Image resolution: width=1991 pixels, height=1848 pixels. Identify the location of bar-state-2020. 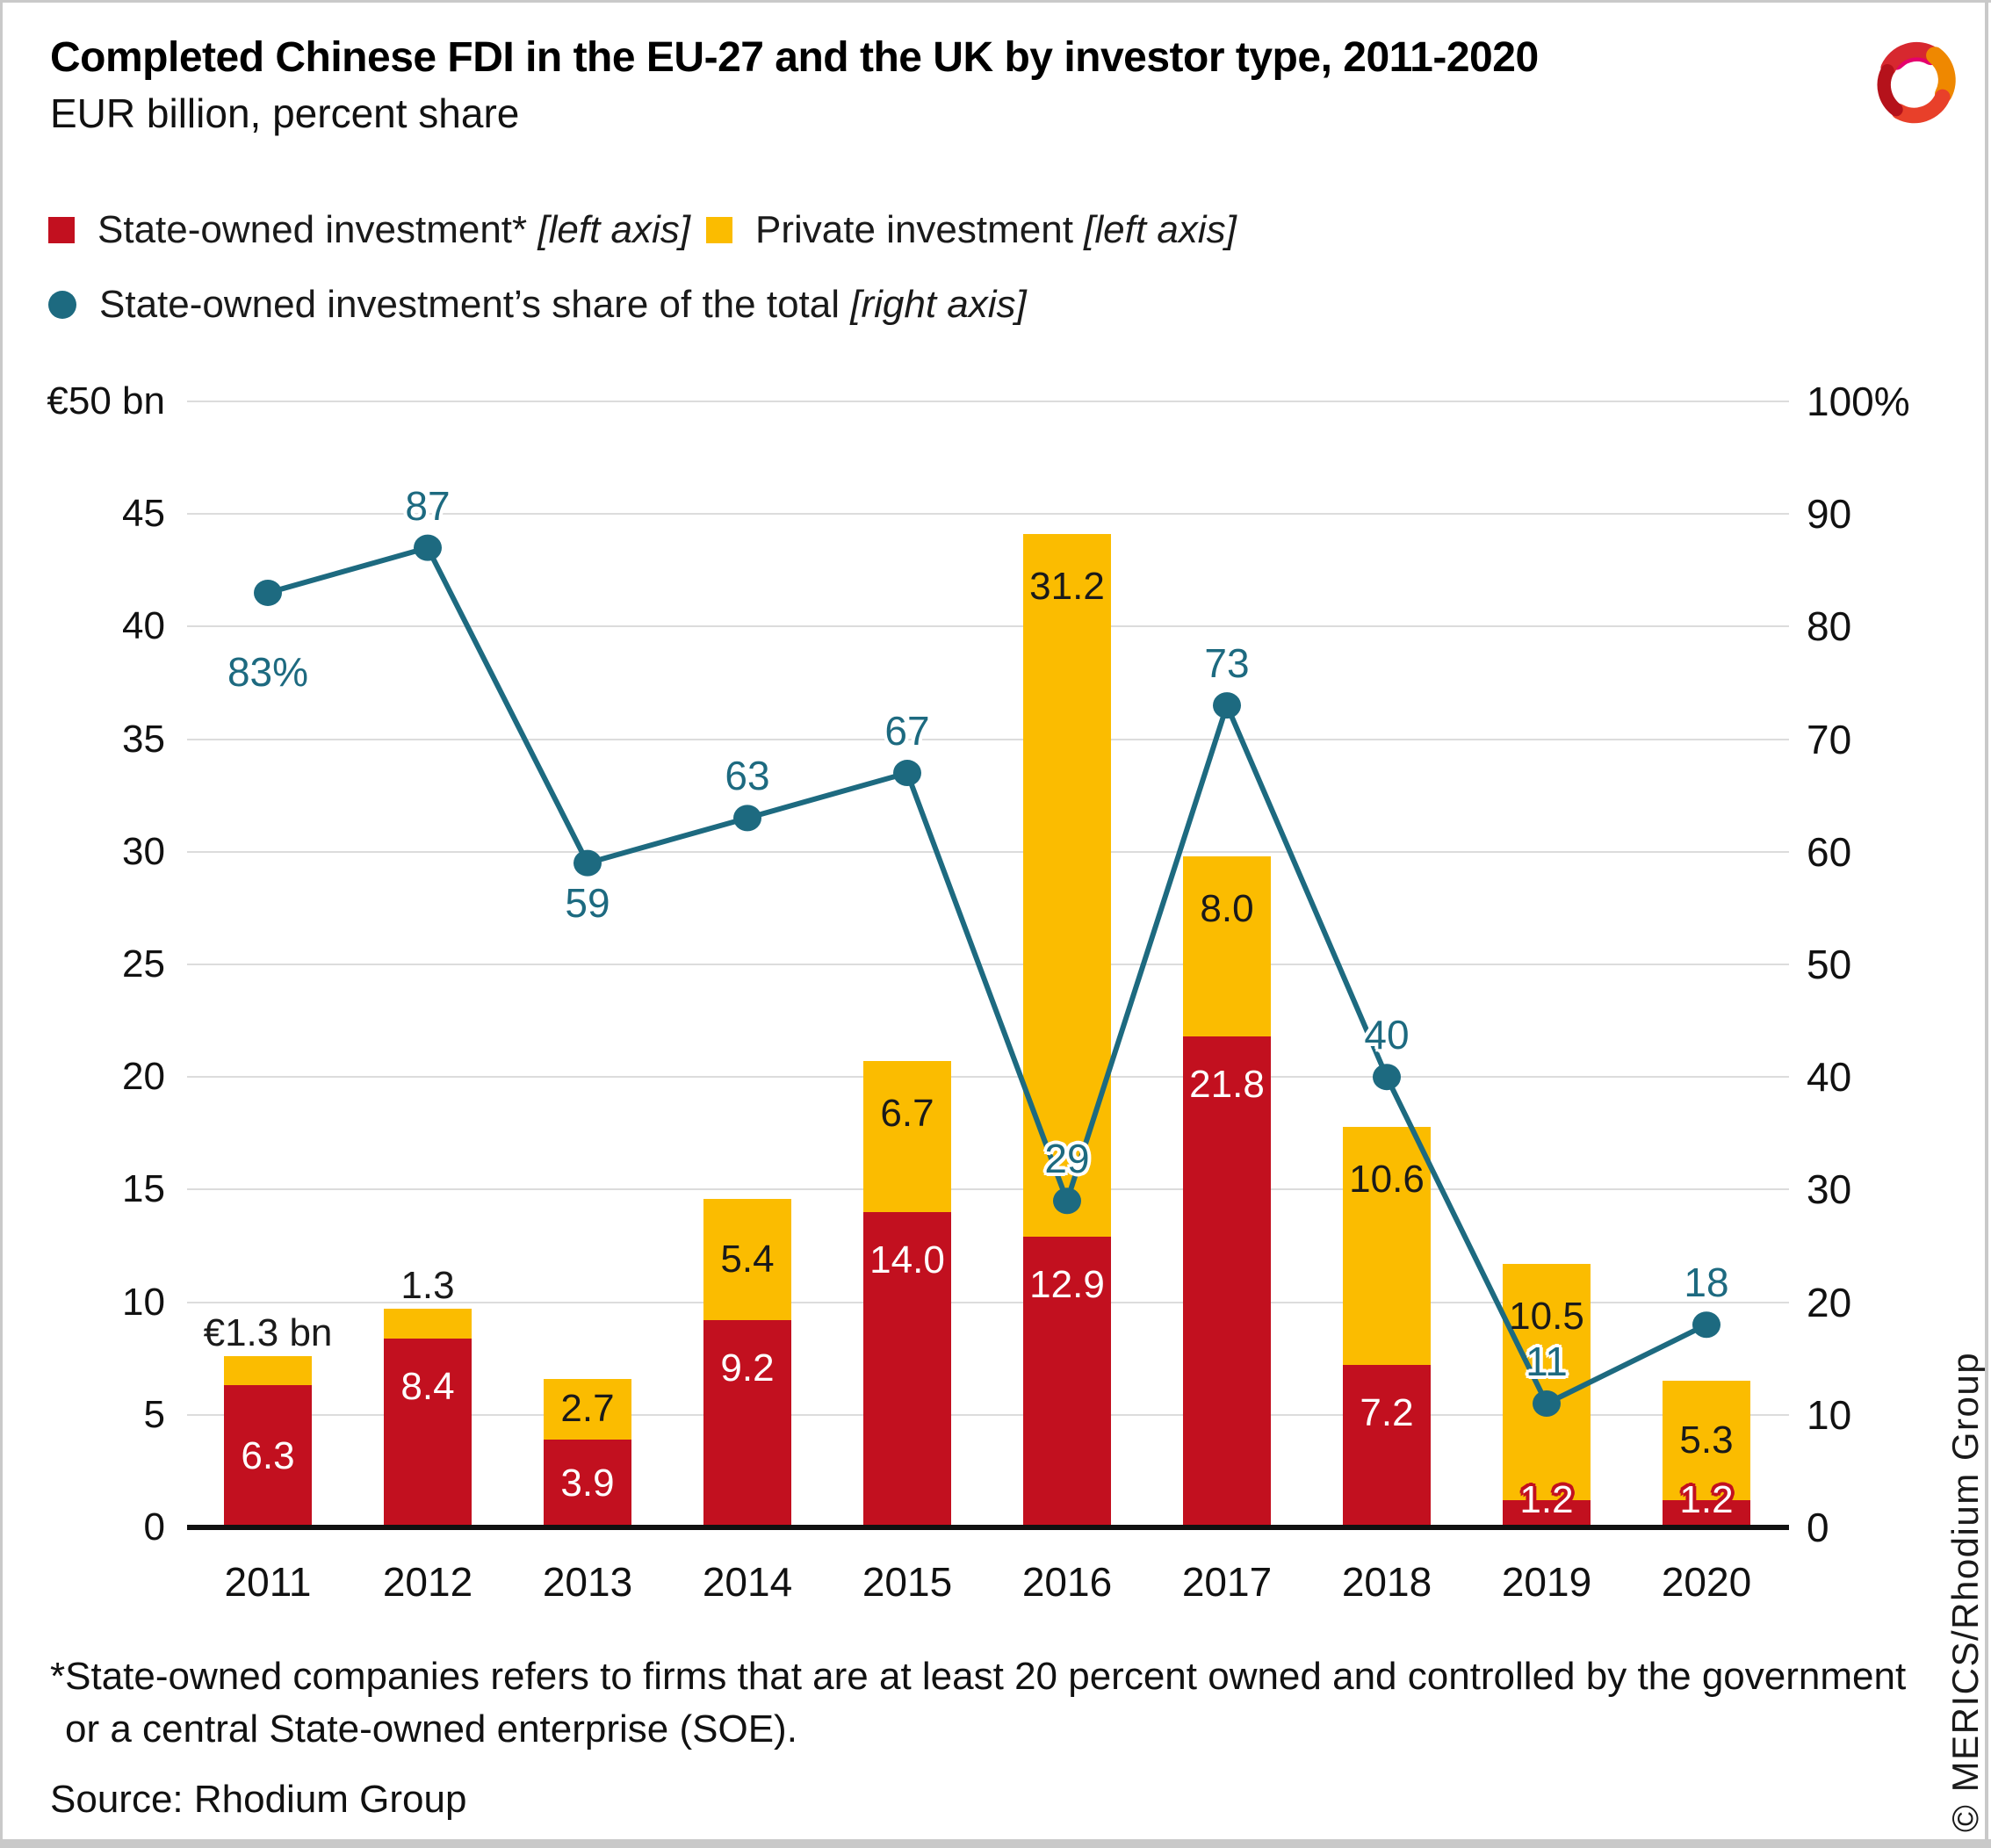
(1706, 1513).